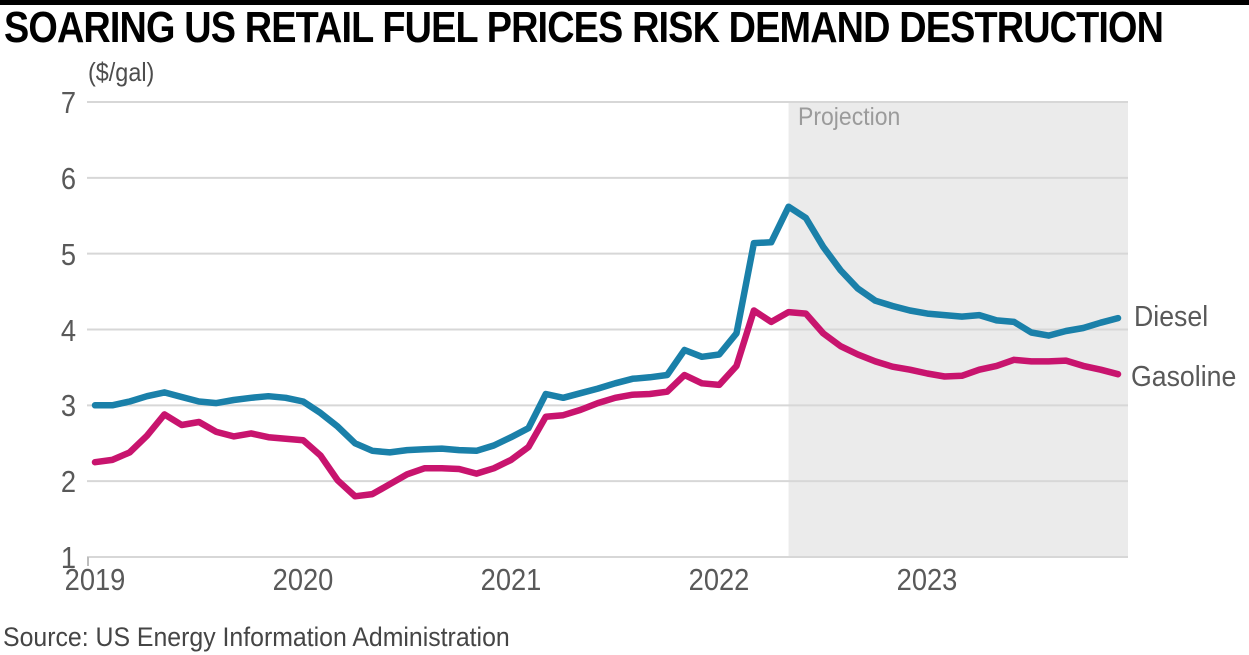 The image size is (1249, 655). What do you see at coordinates (68, 406) in the screenshot?
I see `y-axis-label: 3` at bounding box center [68, 406].